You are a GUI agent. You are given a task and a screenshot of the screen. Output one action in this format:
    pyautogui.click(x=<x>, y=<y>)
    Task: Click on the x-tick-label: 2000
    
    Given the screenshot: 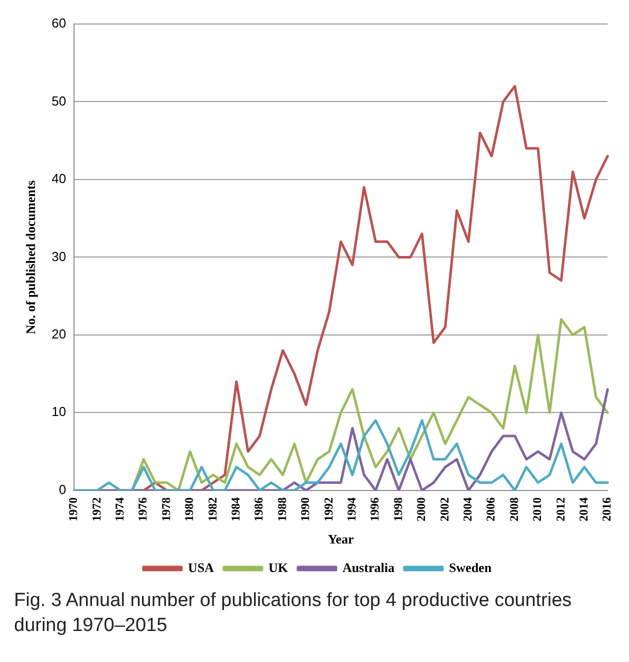 What is the action you would take?
    pyautogui.click(x=421, y=509)
    